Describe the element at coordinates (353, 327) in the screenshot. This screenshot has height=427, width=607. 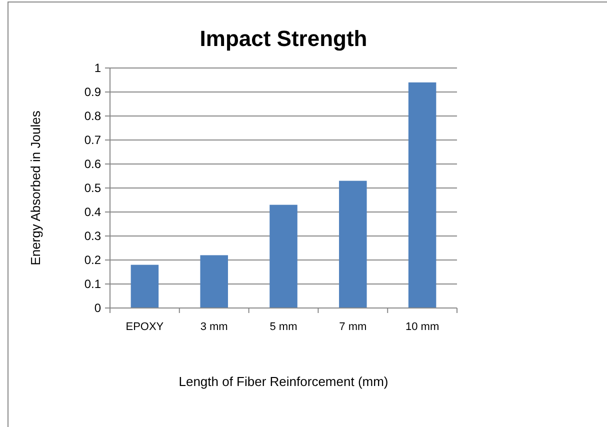
I see `x-tick-label: 7 mm` at that location.